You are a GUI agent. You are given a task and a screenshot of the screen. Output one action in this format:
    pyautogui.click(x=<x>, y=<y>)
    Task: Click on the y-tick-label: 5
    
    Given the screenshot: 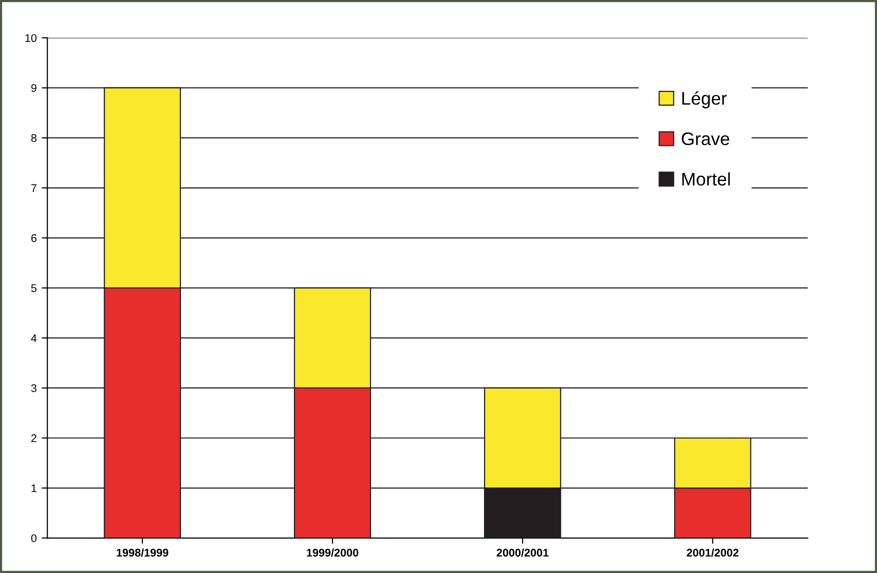 What is the action you would take?
    pyautogui.click(x=33, y=288)
    